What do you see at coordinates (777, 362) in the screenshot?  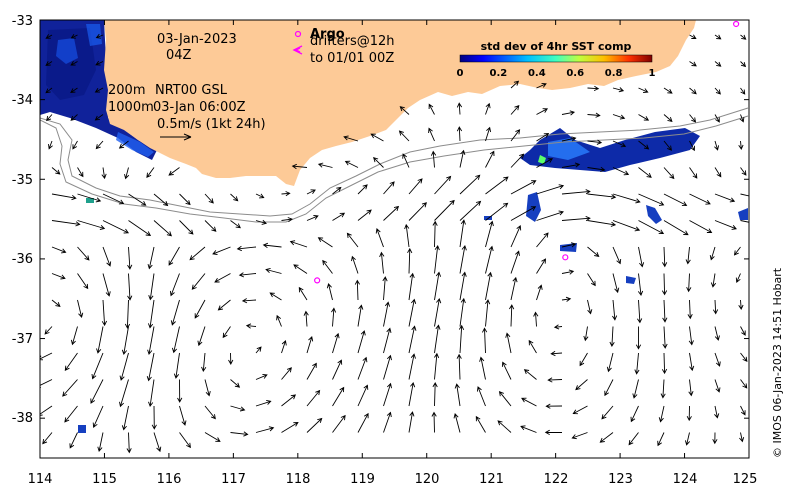 I see `credit-text: © IMOS 06-Jan-2023 14:51 Hobart` at bounding box center [777, 362].